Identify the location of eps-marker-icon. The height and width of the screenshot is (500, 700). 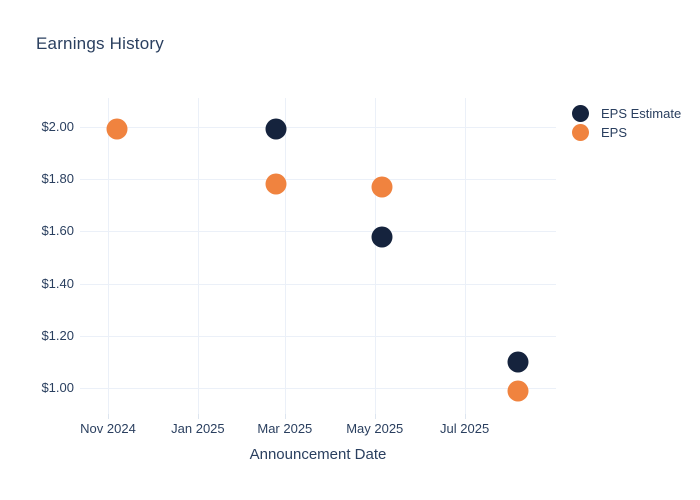
(580, 132).